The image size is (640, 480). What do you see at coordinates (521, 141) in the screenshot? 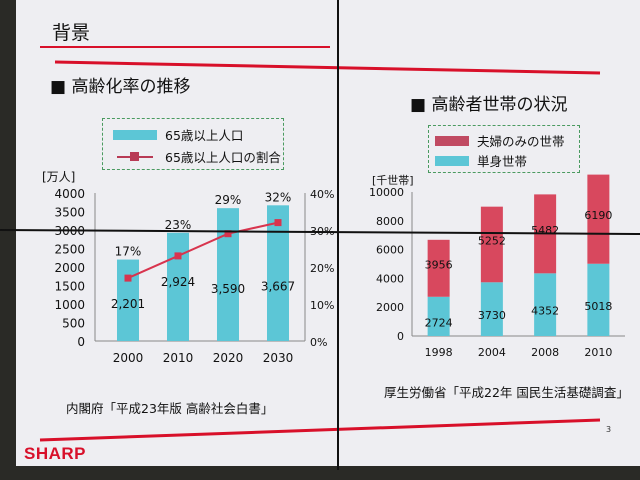
I see `legend-label: 夫婦のみの世帯` at bounding box center [521, 141].